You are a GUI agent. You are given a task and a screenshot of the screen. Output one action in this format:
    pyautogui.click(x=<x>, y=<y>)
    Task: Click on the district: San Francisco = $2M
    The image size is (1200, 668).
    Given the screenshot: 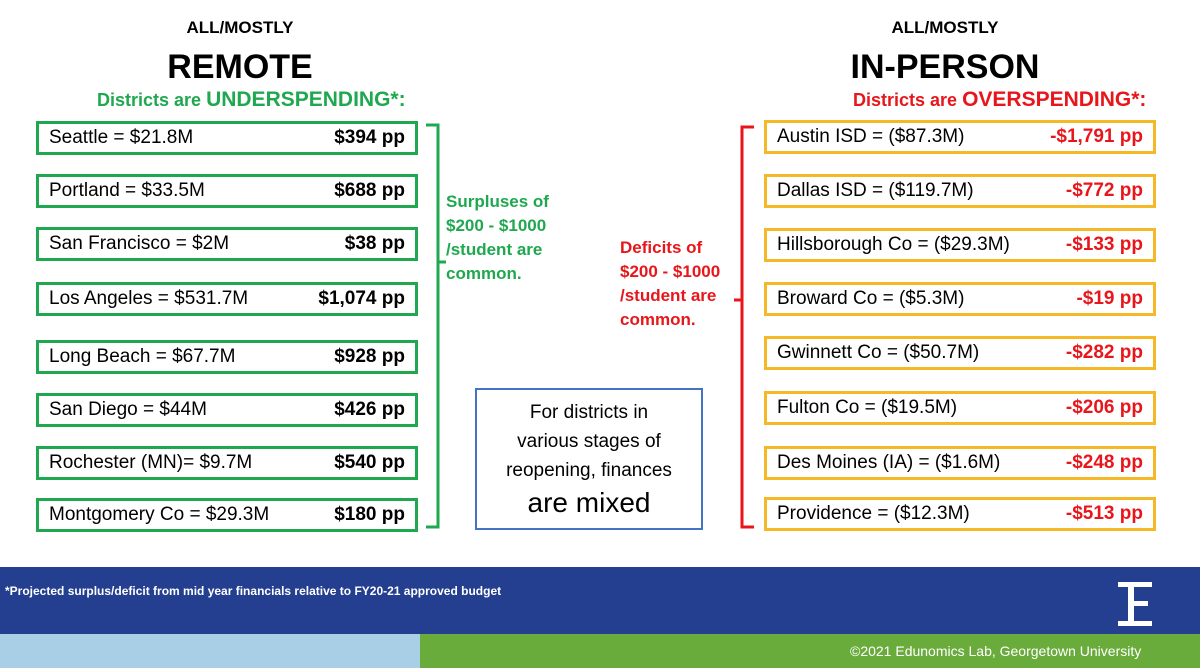 What is the action you would take?
    pyautogui.click(x=139, y=243)
    